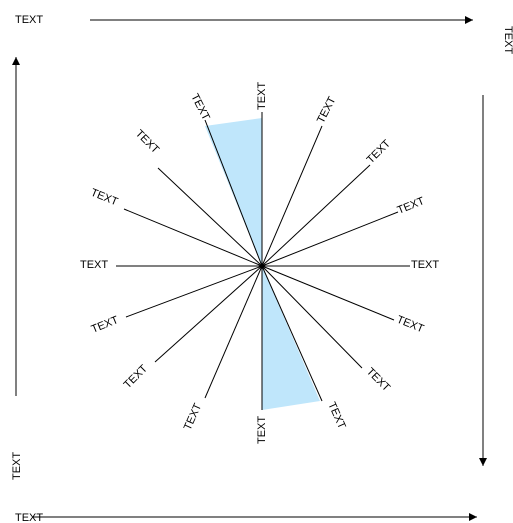  What do you see at coordinates (94, 265) in the screenshot?
I see `spoke-label-12: TEXT` at bounding box center [94, 265].